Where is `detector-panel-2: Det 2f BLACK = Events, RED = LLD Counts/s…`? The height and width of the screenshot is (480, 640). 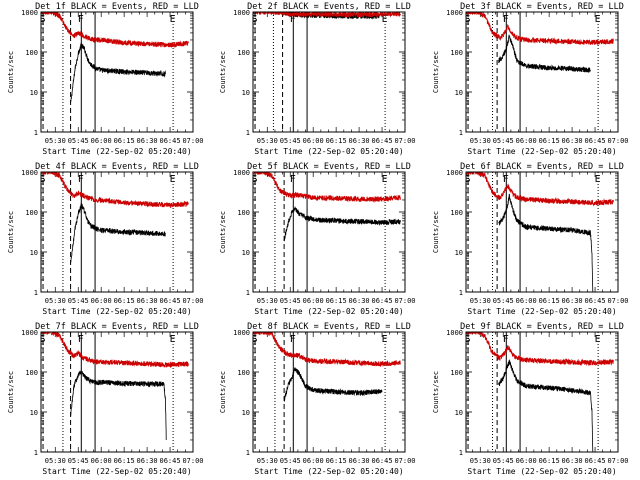
detector-panel-2: Det 2f BLACK = Events, RED = LLD Counts/s… is located at coordinates (317, 79).